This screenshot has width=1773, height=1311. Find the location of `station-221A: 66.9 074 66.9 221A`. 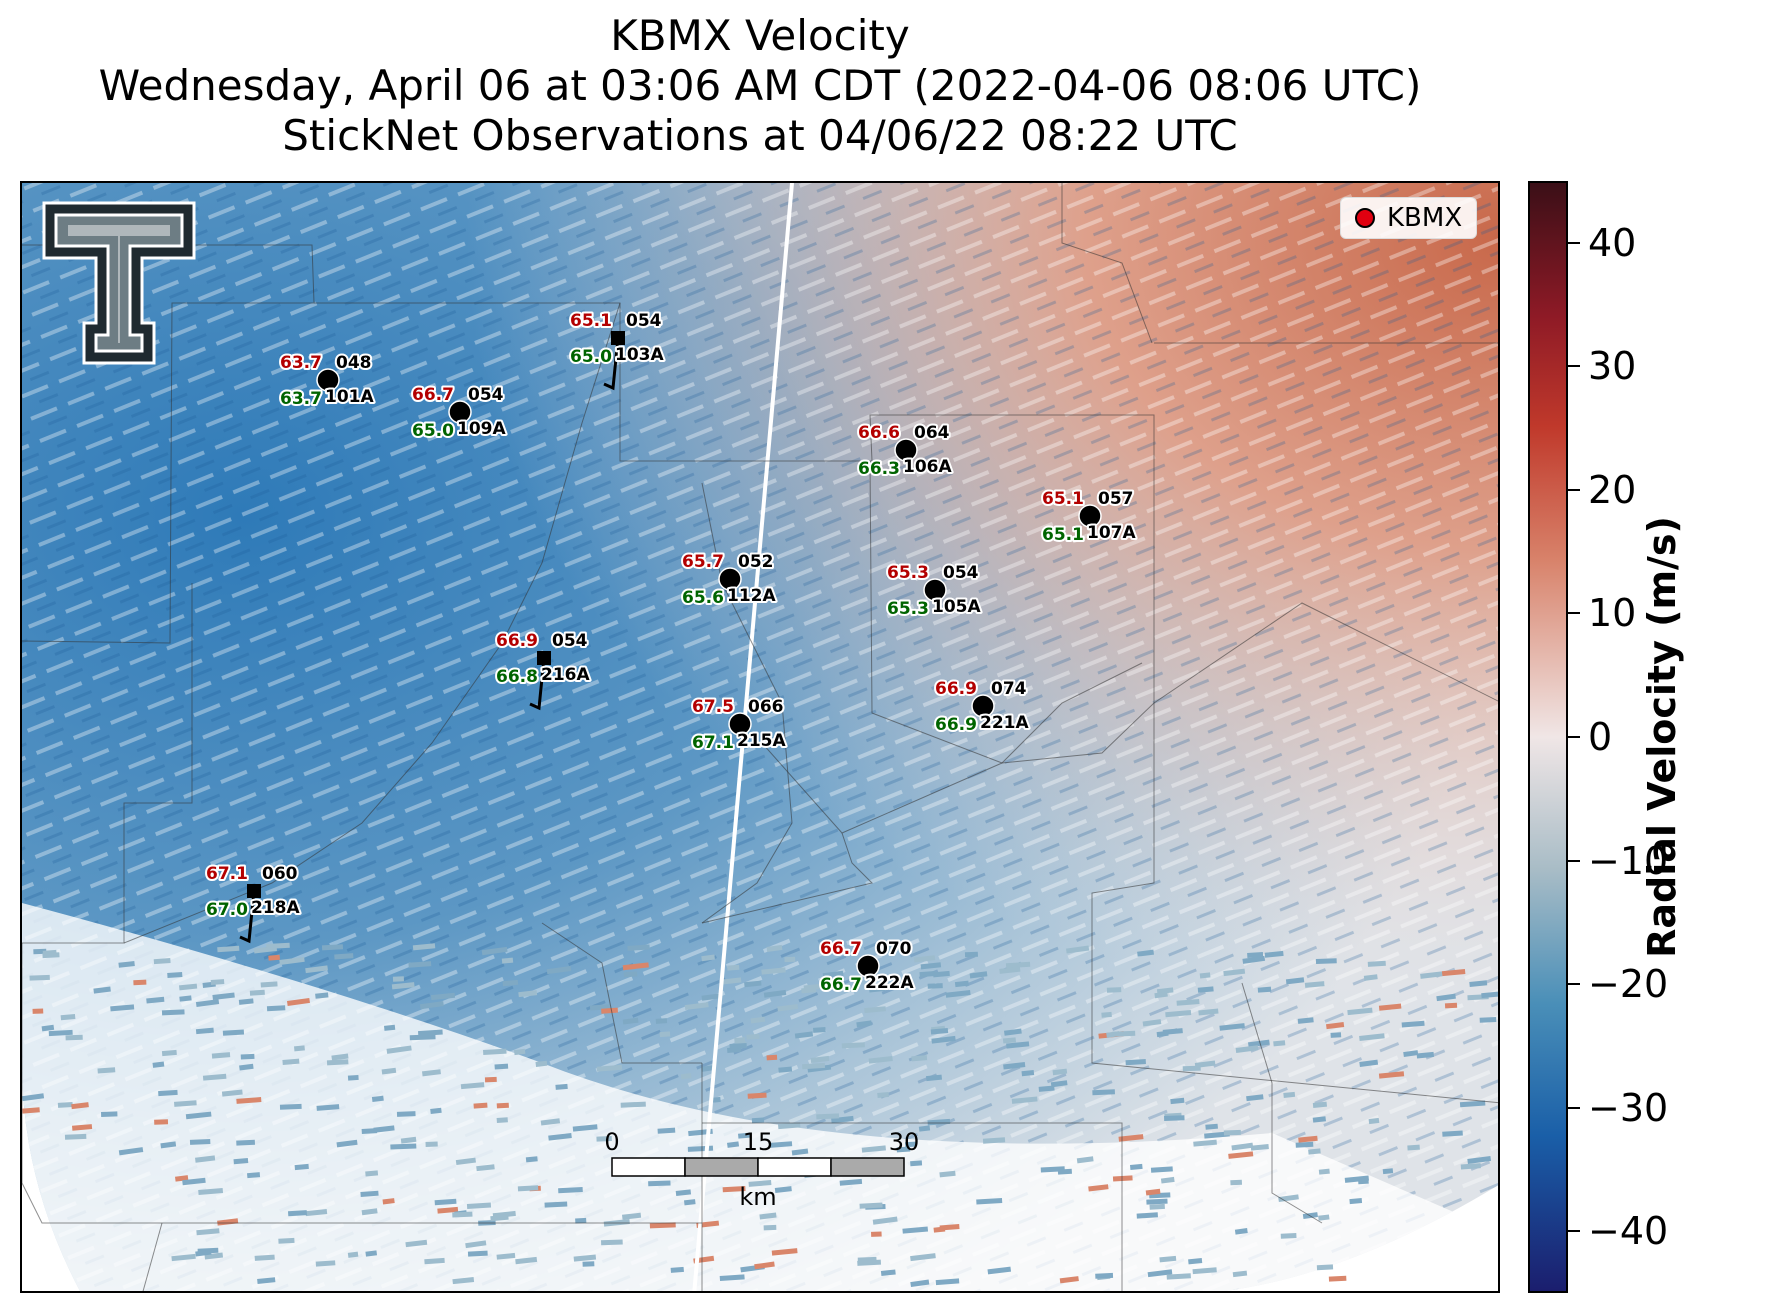

station-221A: 66.9 074 66.9 221A is located at coordinates (982, 707).